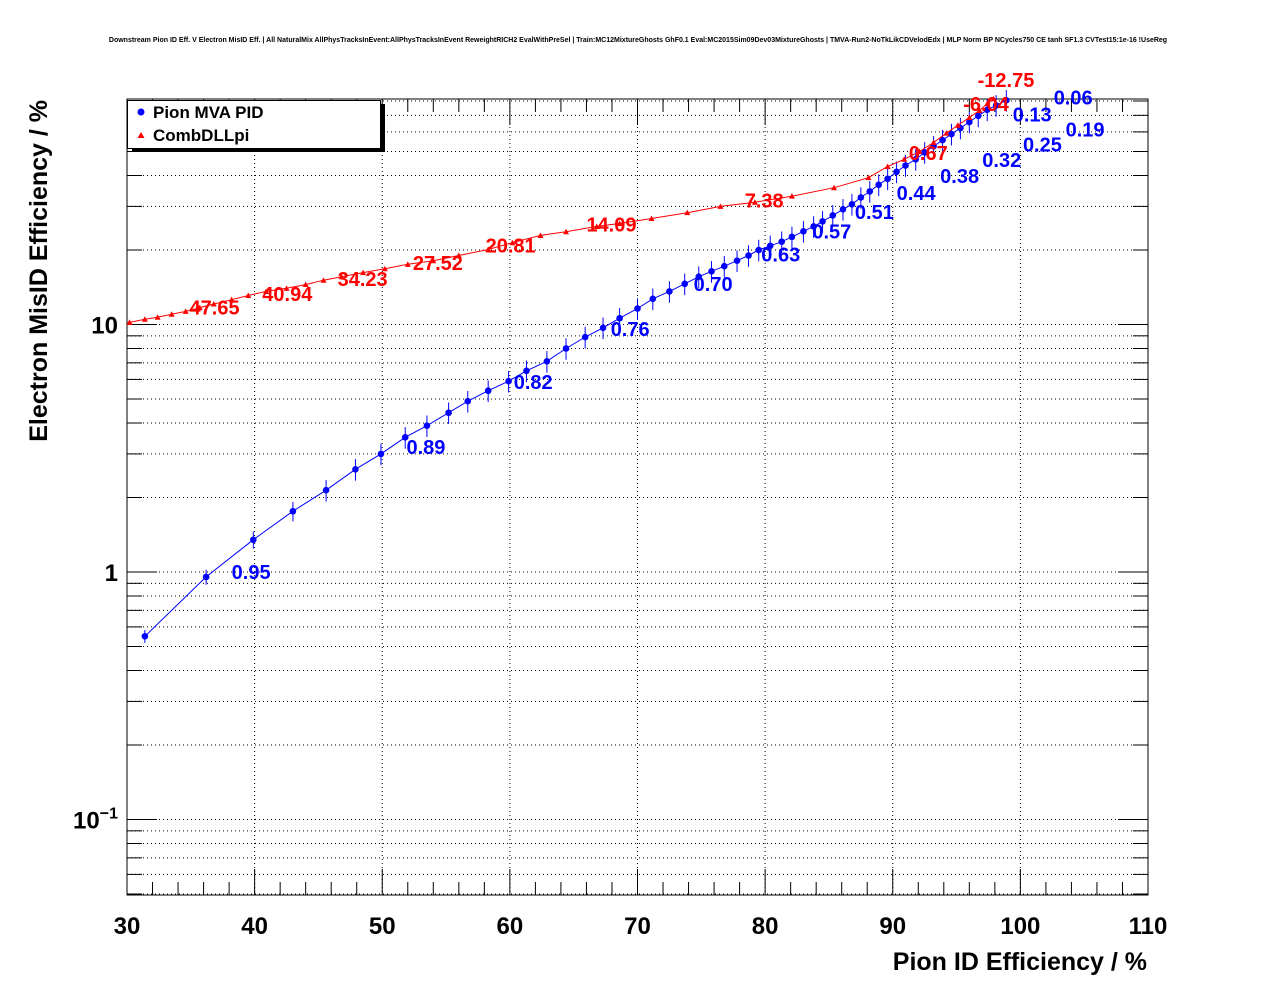  I want to click on legend-entry-pion-mva: Pion MVA PID, so click(208, 112).